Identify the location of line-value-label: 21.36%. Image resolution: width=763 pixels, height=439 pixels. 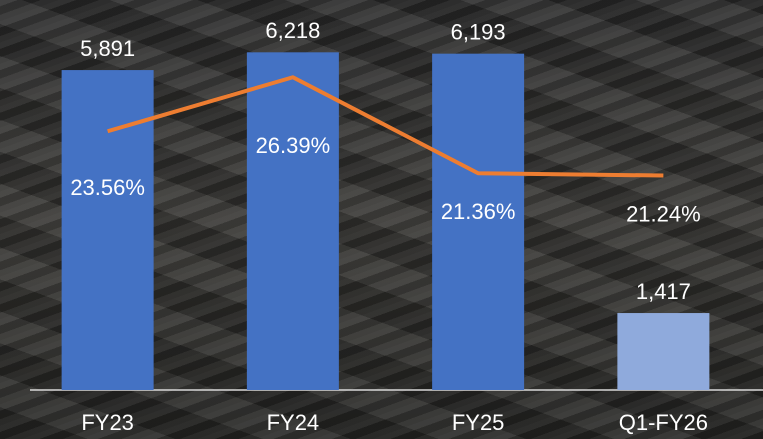
(478, 211).